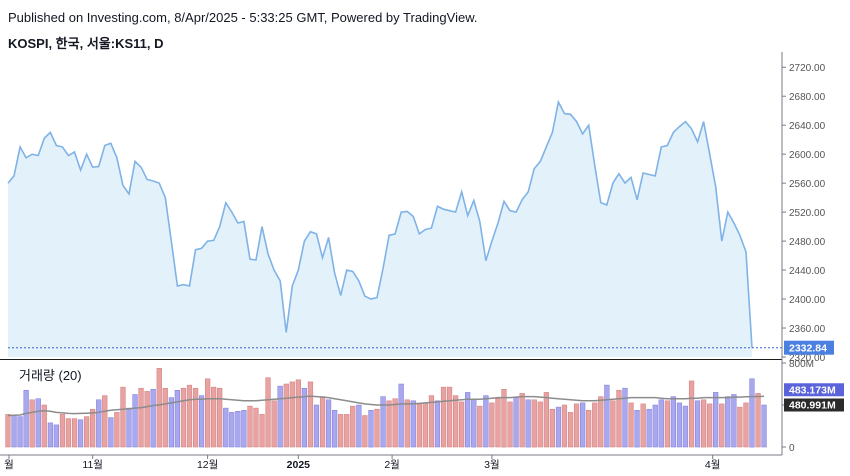 Image resolution: width=850 pixels, height=476 pixels. I want to click on price-tick-label: 2640.00, so click(807, 126).